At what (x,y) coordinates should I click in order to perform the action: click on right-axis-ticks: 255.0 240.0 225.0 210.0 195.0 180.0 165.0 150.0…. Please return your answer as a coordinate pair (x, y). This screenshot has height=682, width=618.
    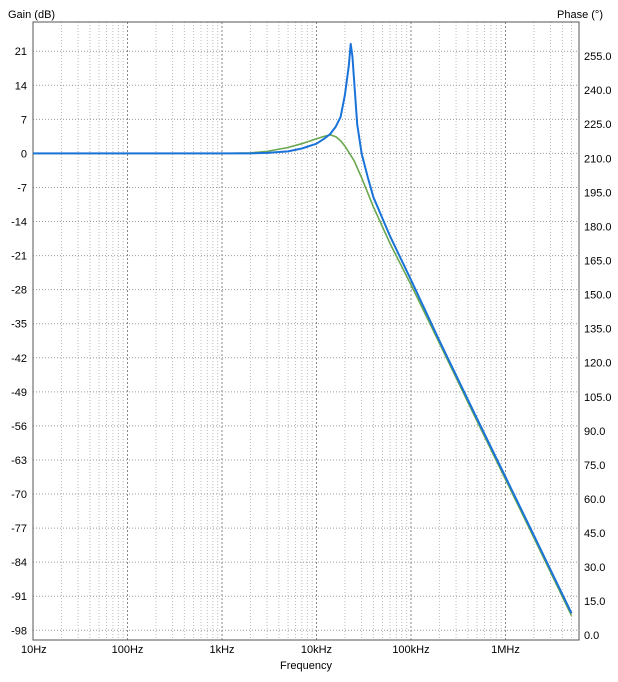
    Looking at the image, I should click on (598, 346).